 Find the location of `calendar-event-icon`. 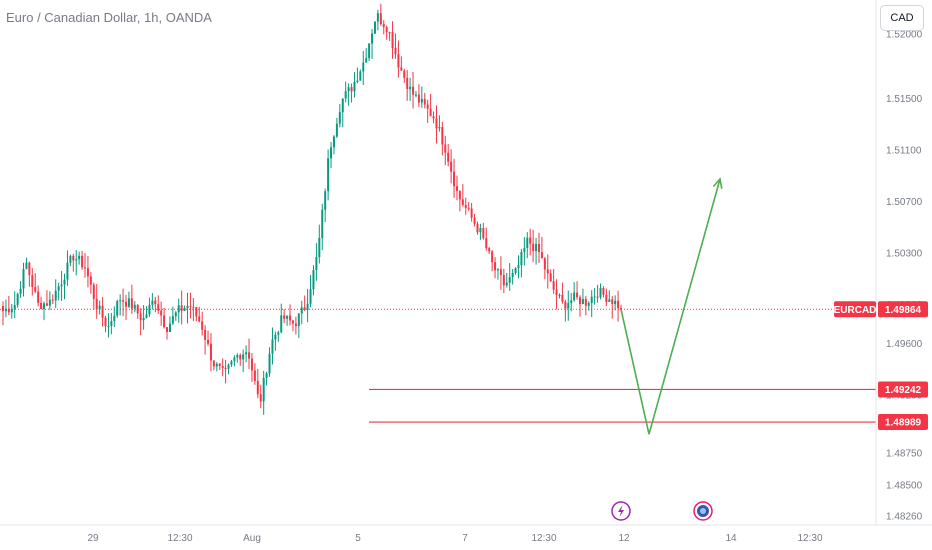

calendar-event-icon is located at coordinates (703, 511).